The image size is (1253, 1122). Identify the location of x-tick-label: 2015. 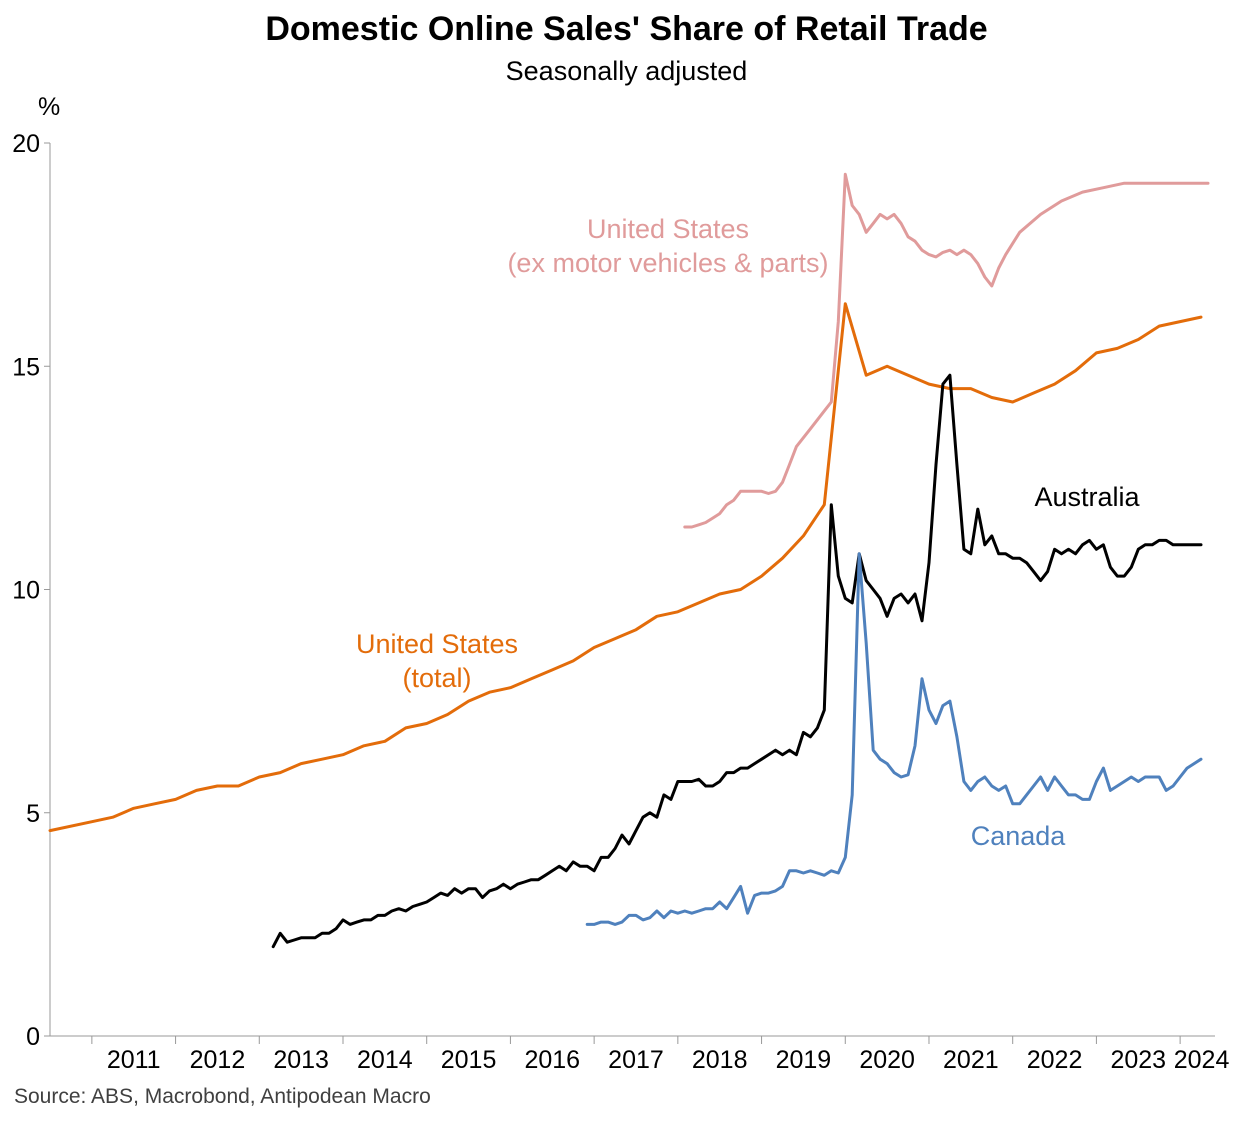
(469, 1060).